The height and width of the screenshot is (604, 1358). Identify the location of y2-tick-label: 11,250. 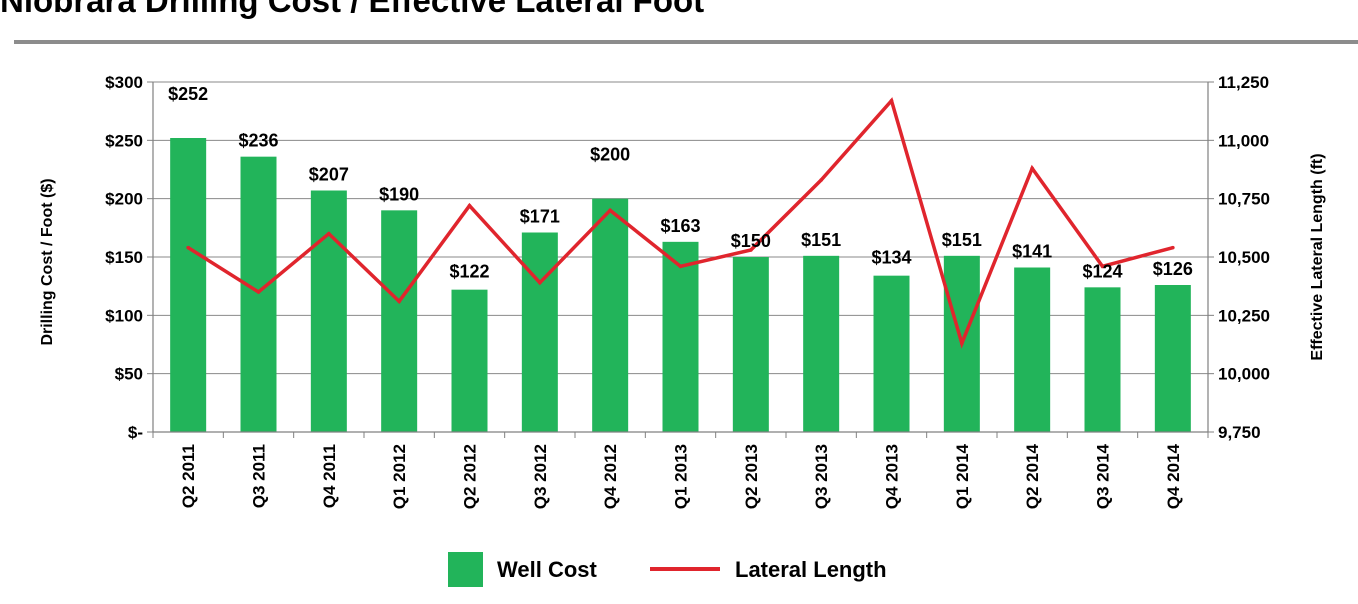
(1243, 82).